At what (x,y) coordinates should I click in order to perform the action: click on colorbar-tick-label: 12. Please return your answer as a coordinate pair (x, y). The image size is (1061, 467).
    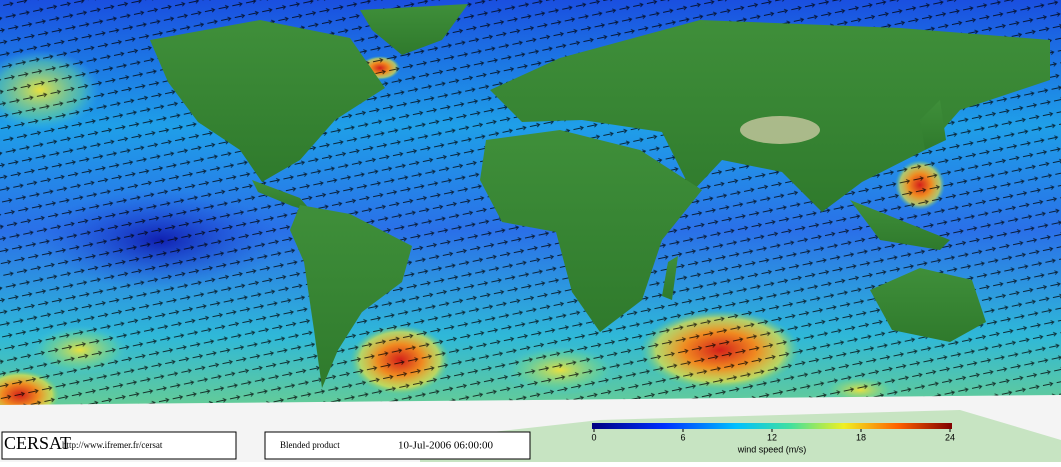
    Looking at the image, I should click on (772, 437).